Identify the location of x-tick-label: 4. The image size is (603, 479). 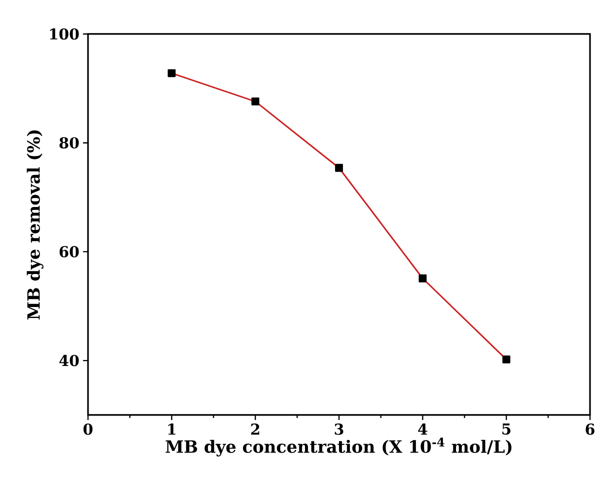
(423, 429).